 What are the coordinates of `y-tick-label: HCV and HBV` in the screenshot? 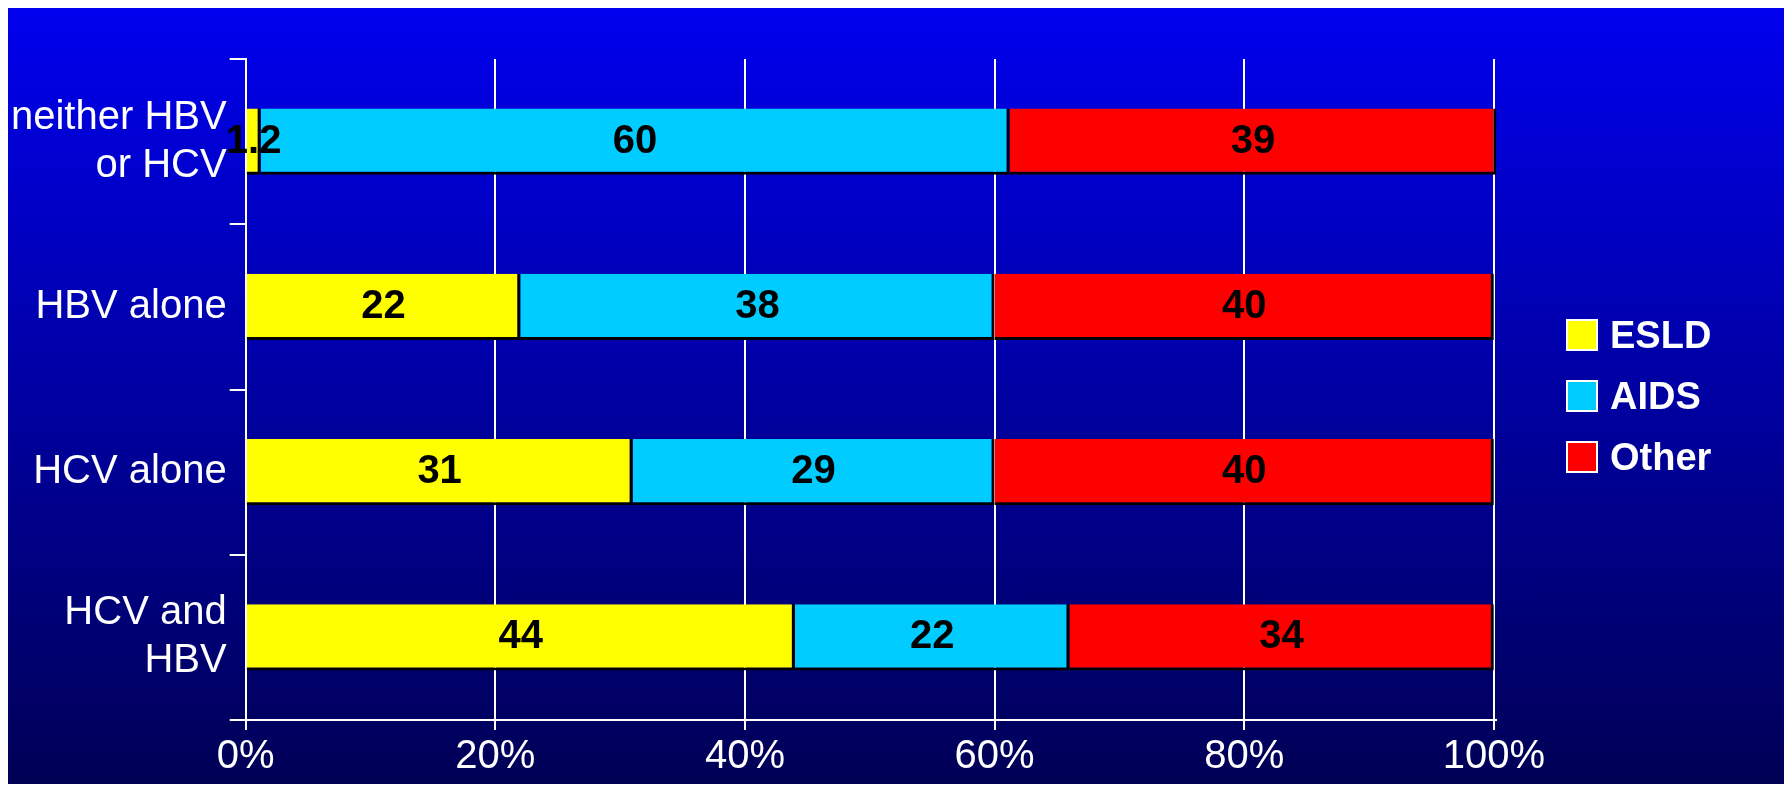 It's located at (145, 634).